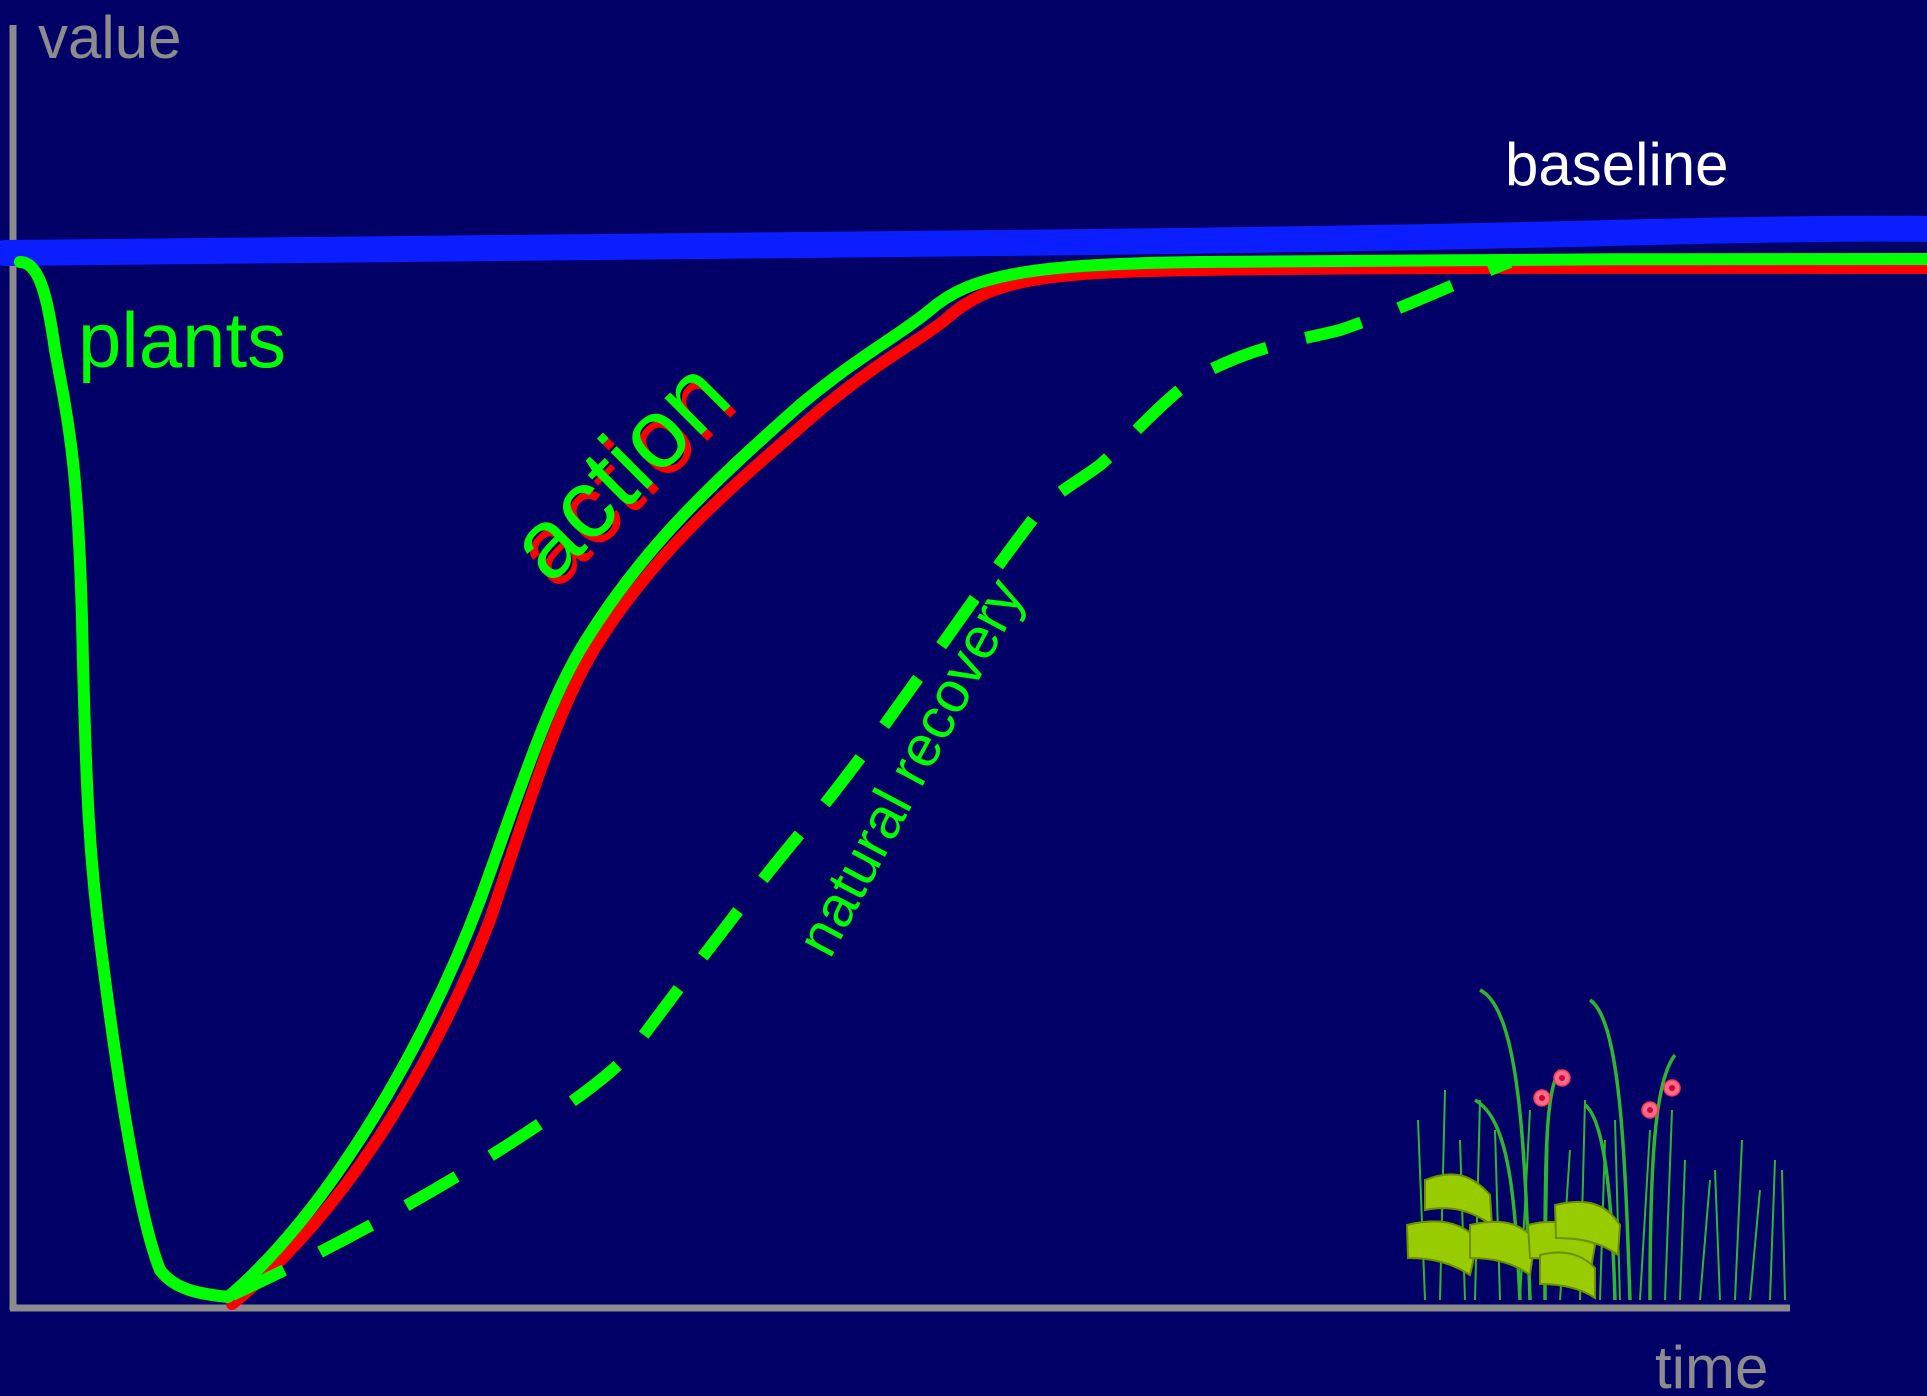 This screenshot has height=1396, width=1927. What do you see at coordinates (963, 240) in the screenshot?
I see `baseline-line` at bounding box center [963, 240].